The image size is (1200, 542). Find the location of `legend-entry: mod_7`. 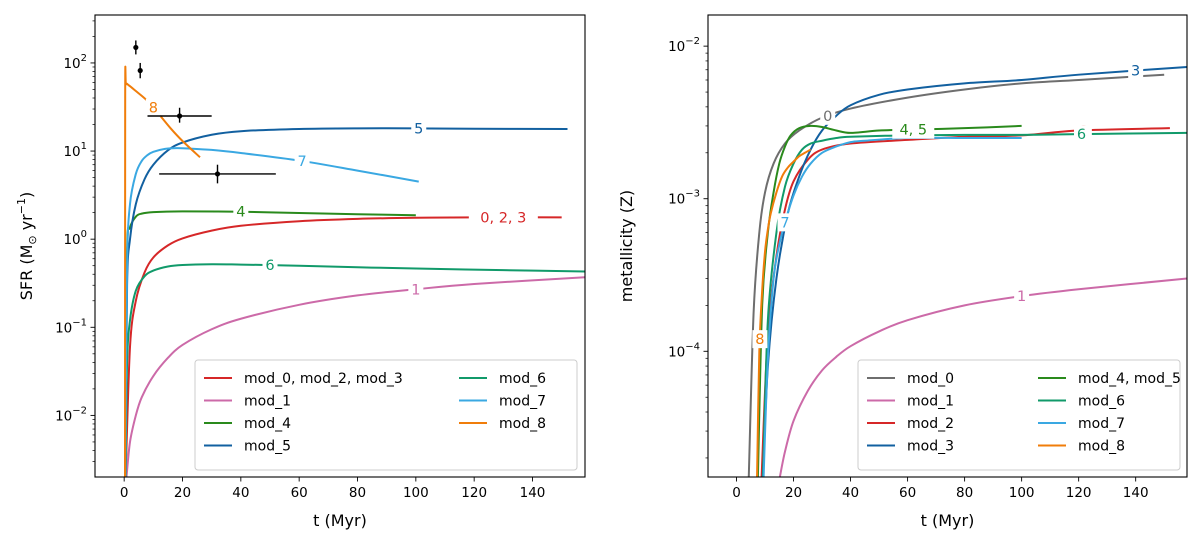

legend-entry: mod_7 is located at coordinates (1081, 424).